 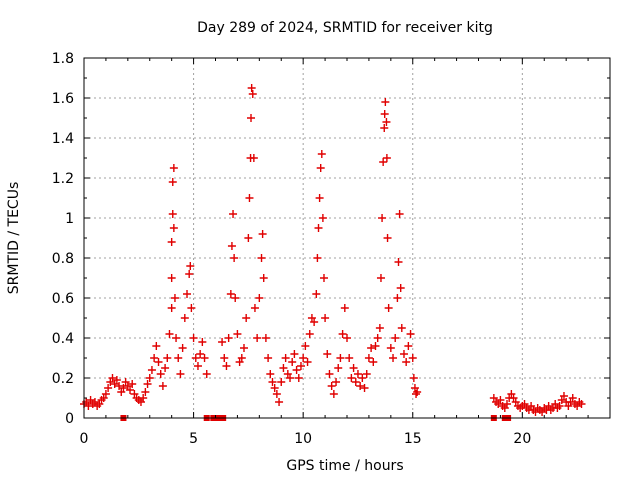 What do you see at coordinates (63, 379) in the screenshot?
I see `y-tick-label: 0.2` at bounding box center [63, 379].